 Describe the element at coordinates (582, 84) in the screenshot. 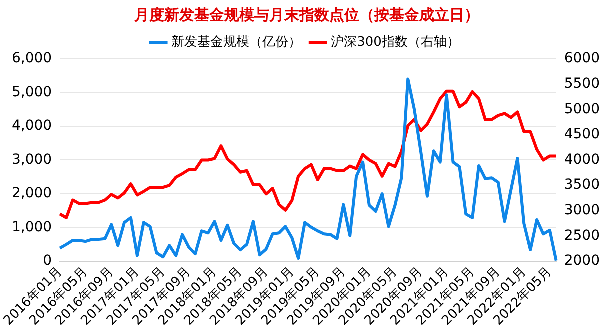

I see `y2-tick-label: 5500` at that location.